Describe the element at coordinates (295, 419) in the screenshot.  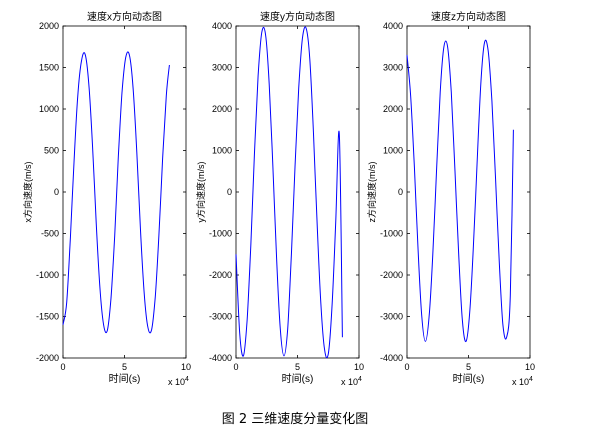
I see `figure-caption: 图 2 三维速度分量变化图` at that location.